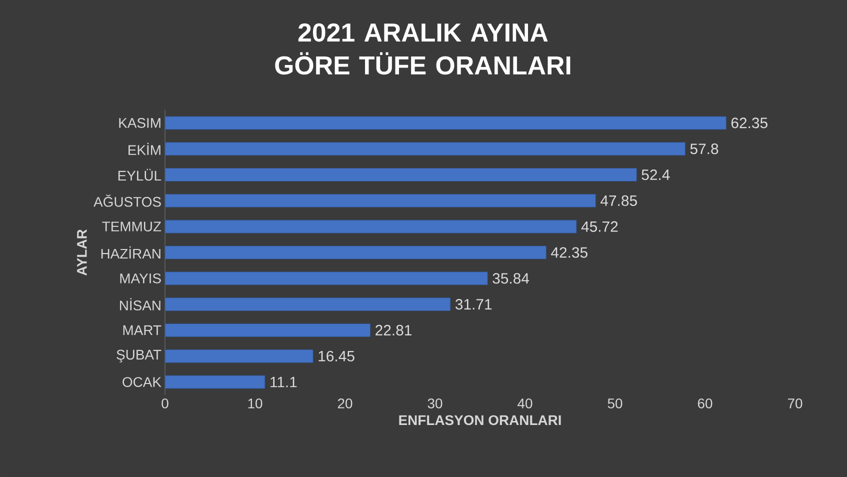  What do you see at coordinates (435, 403) in the screenshot?
I see `x-tick-label: 30` at bounding box center [435, 403].